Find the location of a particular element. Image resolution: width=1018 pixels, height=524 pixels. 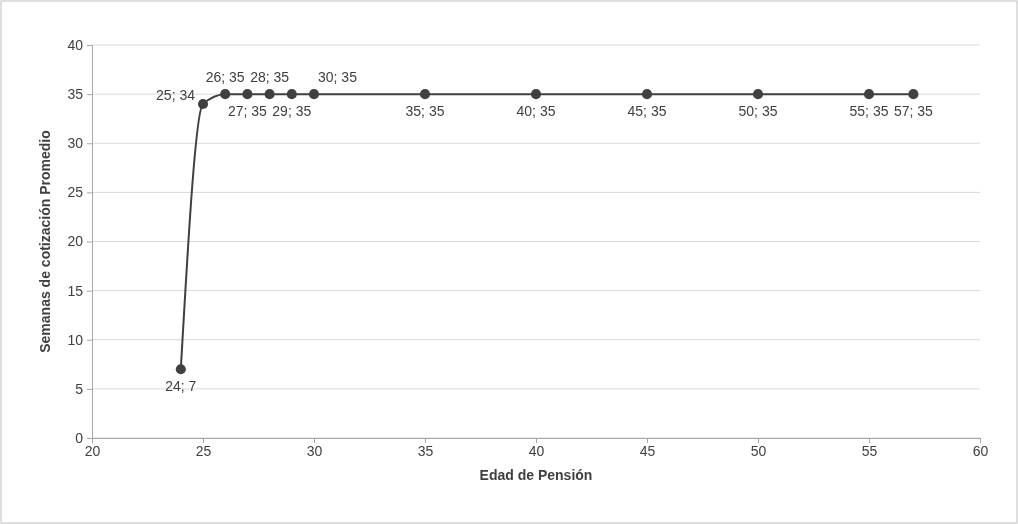

data-label: 24; 7 is located at coordinates (181, 386).